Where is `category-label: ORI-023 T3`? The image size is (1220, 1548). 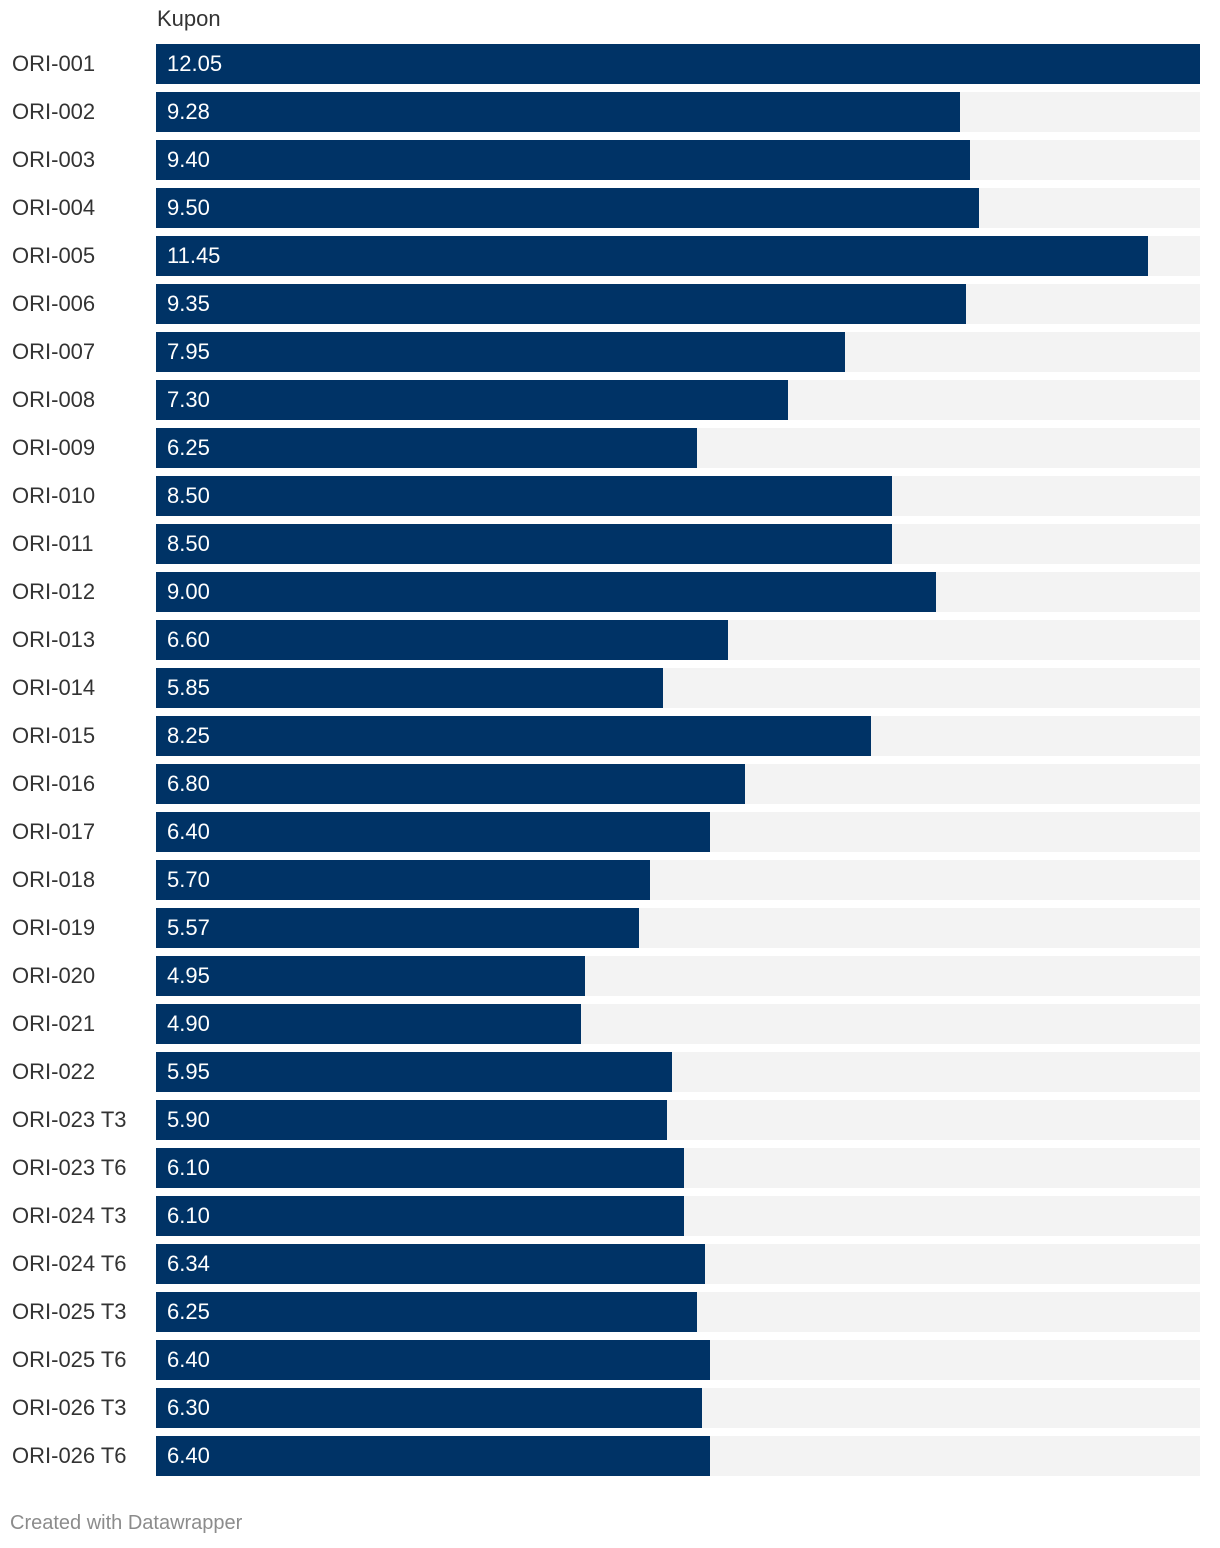 category-label: ORI-023 T3 is located at coordinates (69, 1119).